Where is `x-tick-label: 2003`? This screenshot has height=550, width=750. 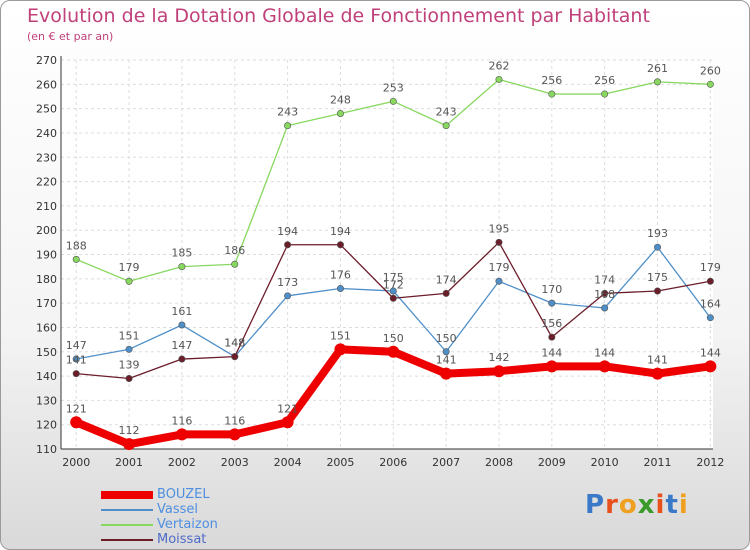 x-tick-label: 2003 is located at coordinates (235, 462).